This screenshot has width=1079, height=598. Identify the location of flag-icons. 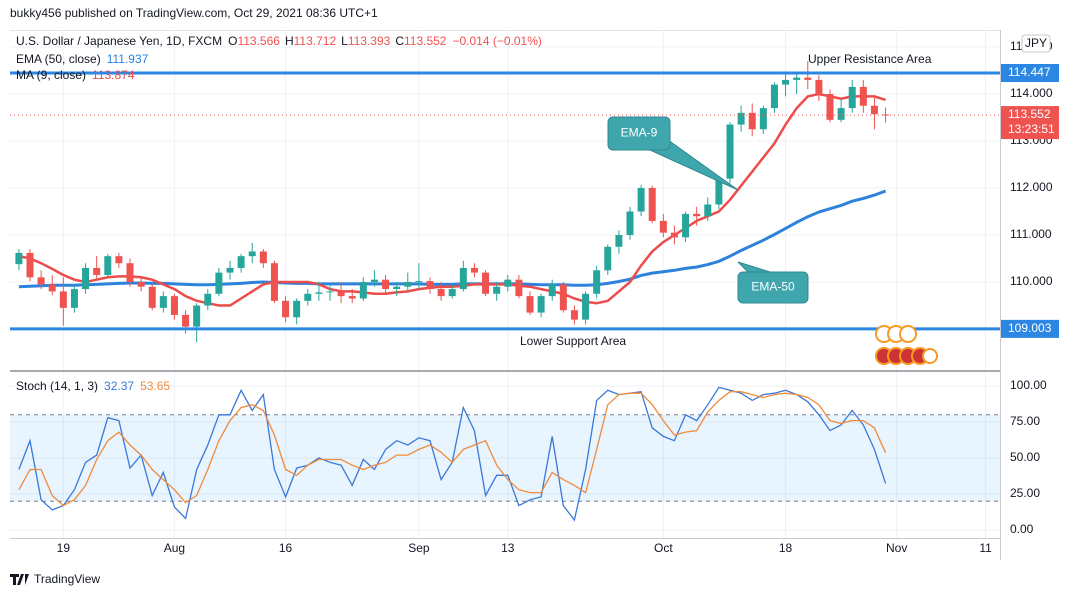
(906, 345).